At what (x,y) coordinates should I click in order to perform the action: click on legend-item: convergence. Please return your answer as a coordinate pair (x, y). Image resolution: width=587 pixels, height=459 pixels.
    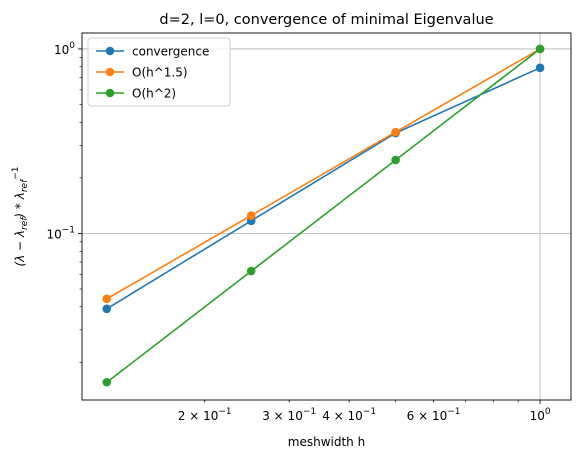
    Looking at the image, I should click on (152, 52).